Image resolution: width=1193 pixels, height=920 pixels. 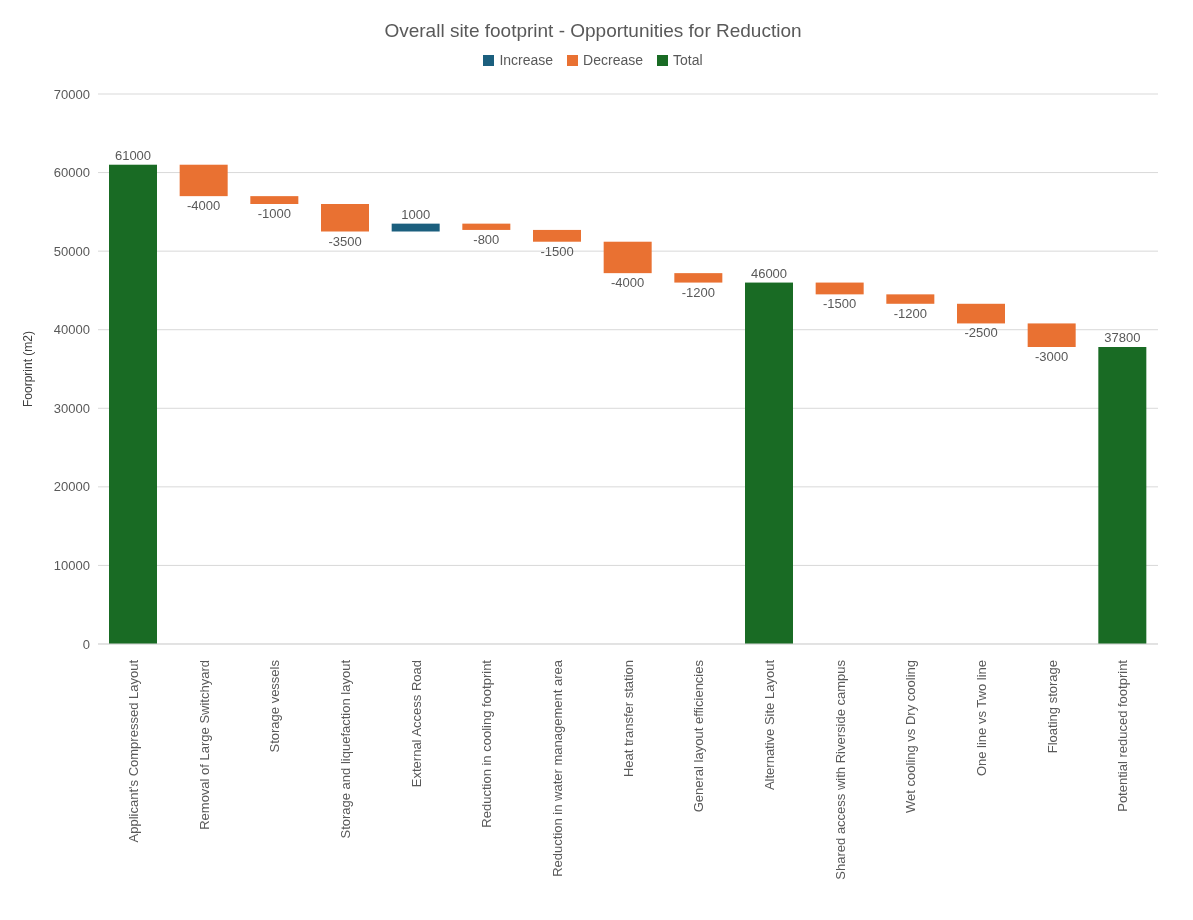 What do you see at coordinates (1052, 707) in the screenshot?
I see `x-tick-label: Floating storage` at bounding box center [1052, 707].